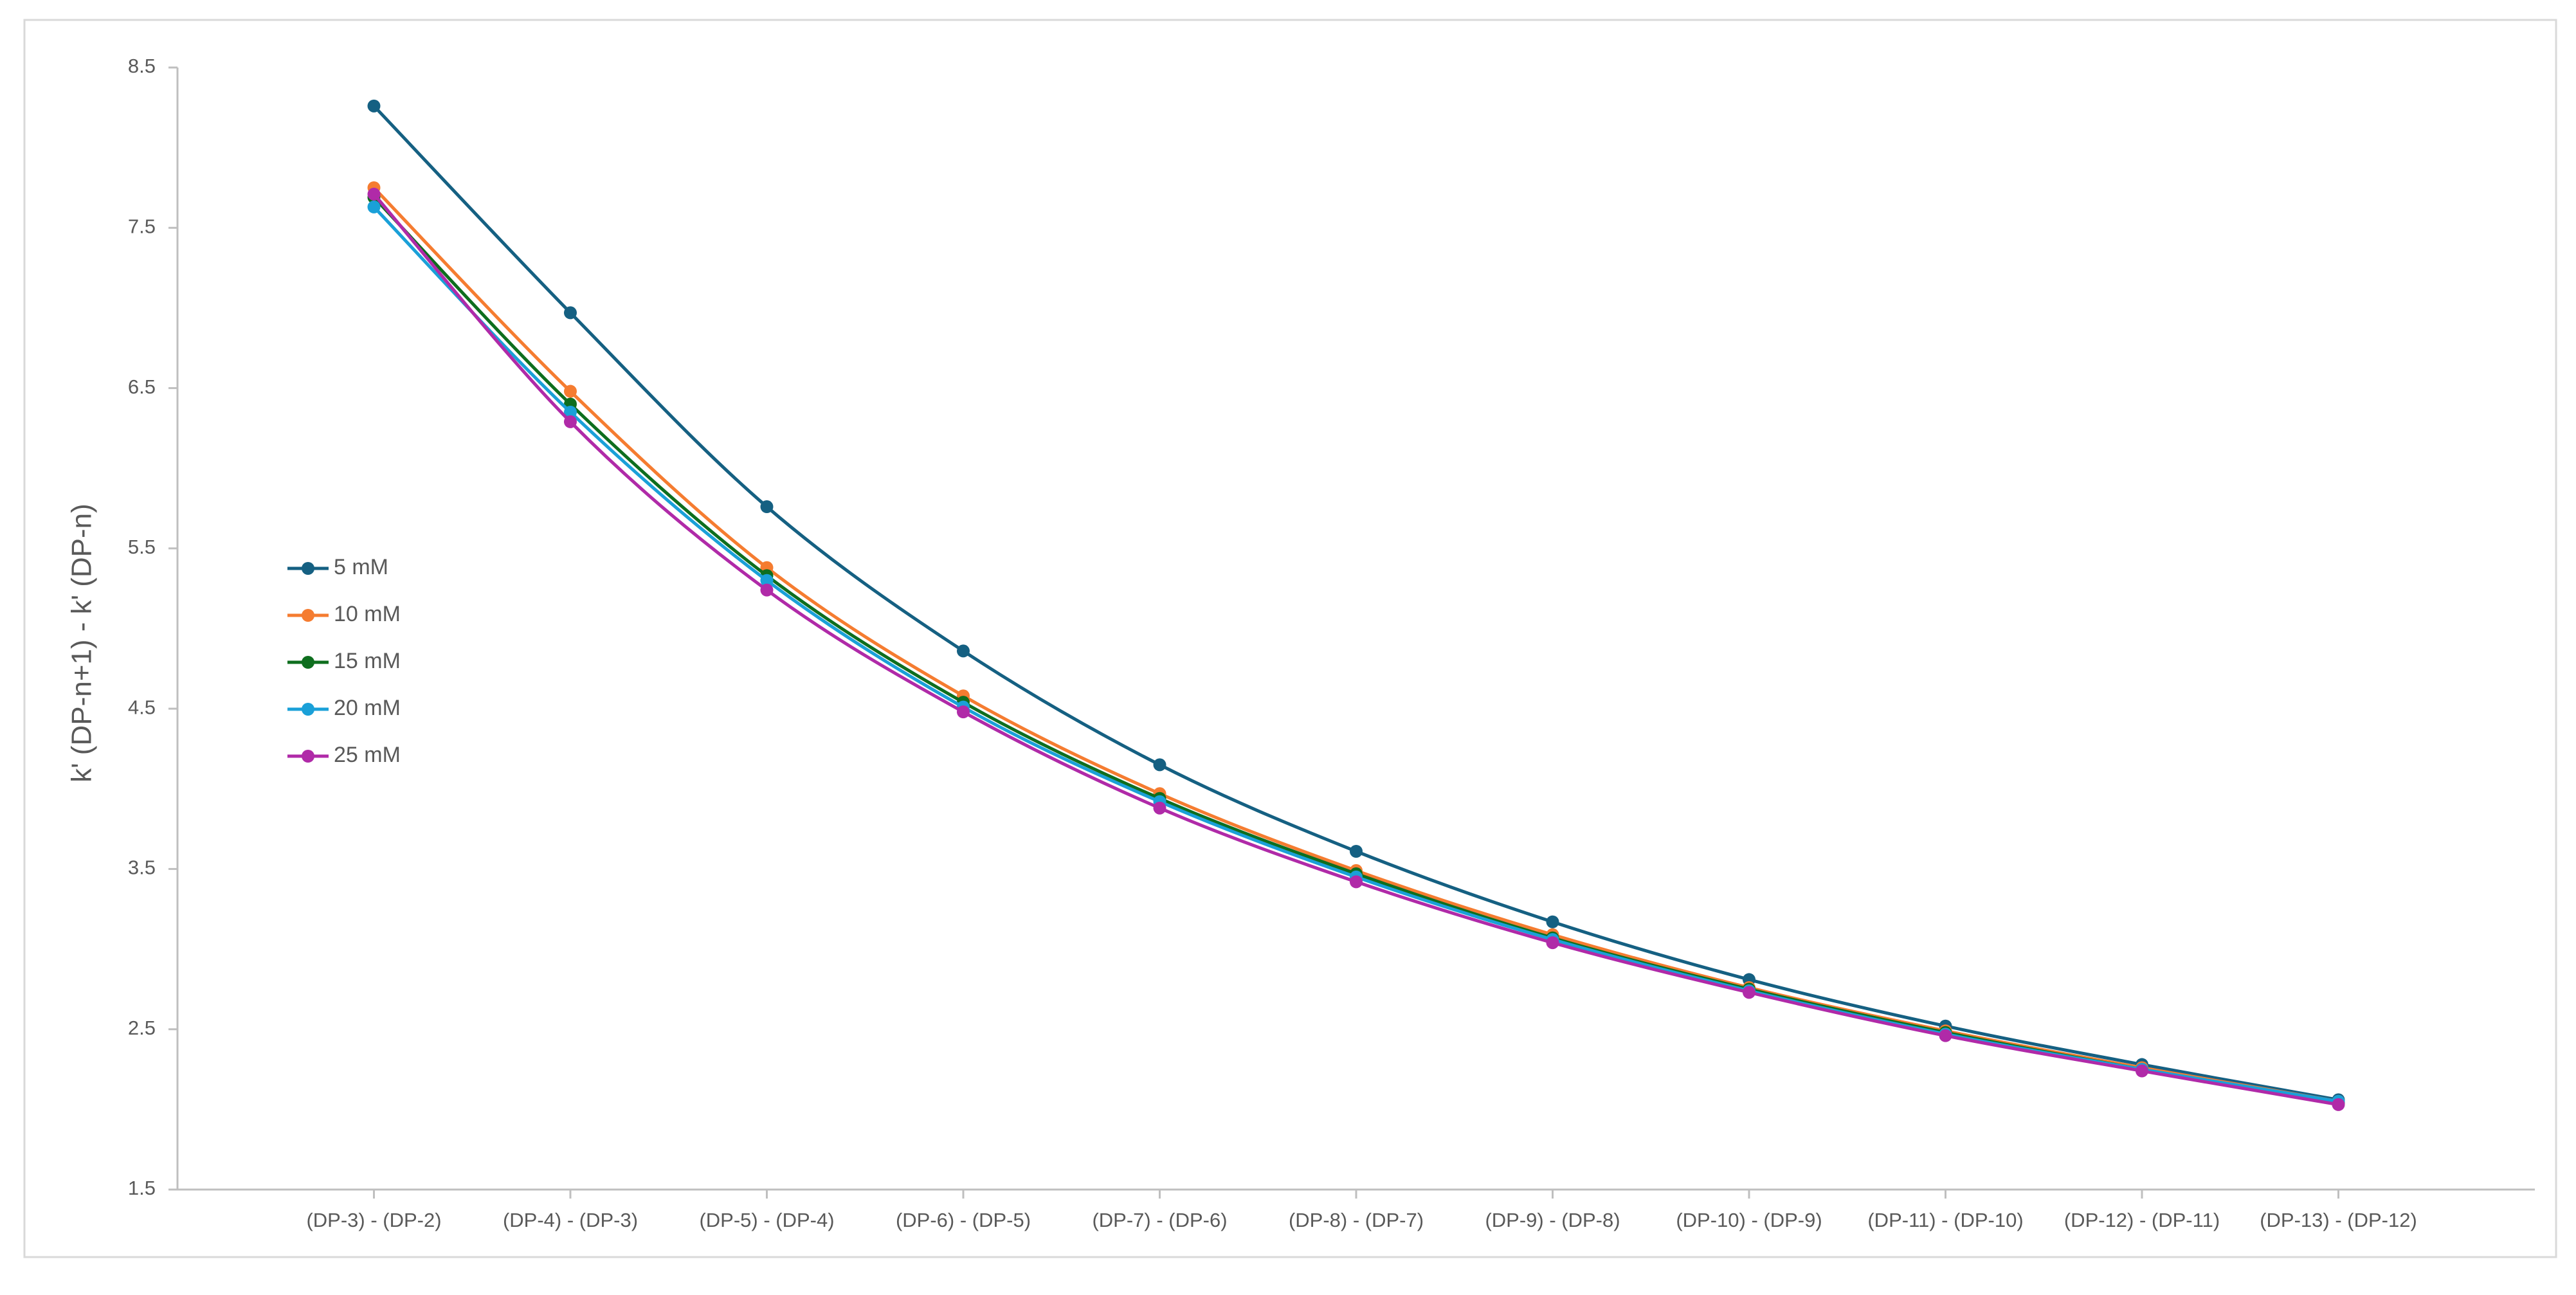 The image size is (2576, 1295). I want to click on x-tick-label: (DP-12) - (DP-11), so click(2142, 1220).